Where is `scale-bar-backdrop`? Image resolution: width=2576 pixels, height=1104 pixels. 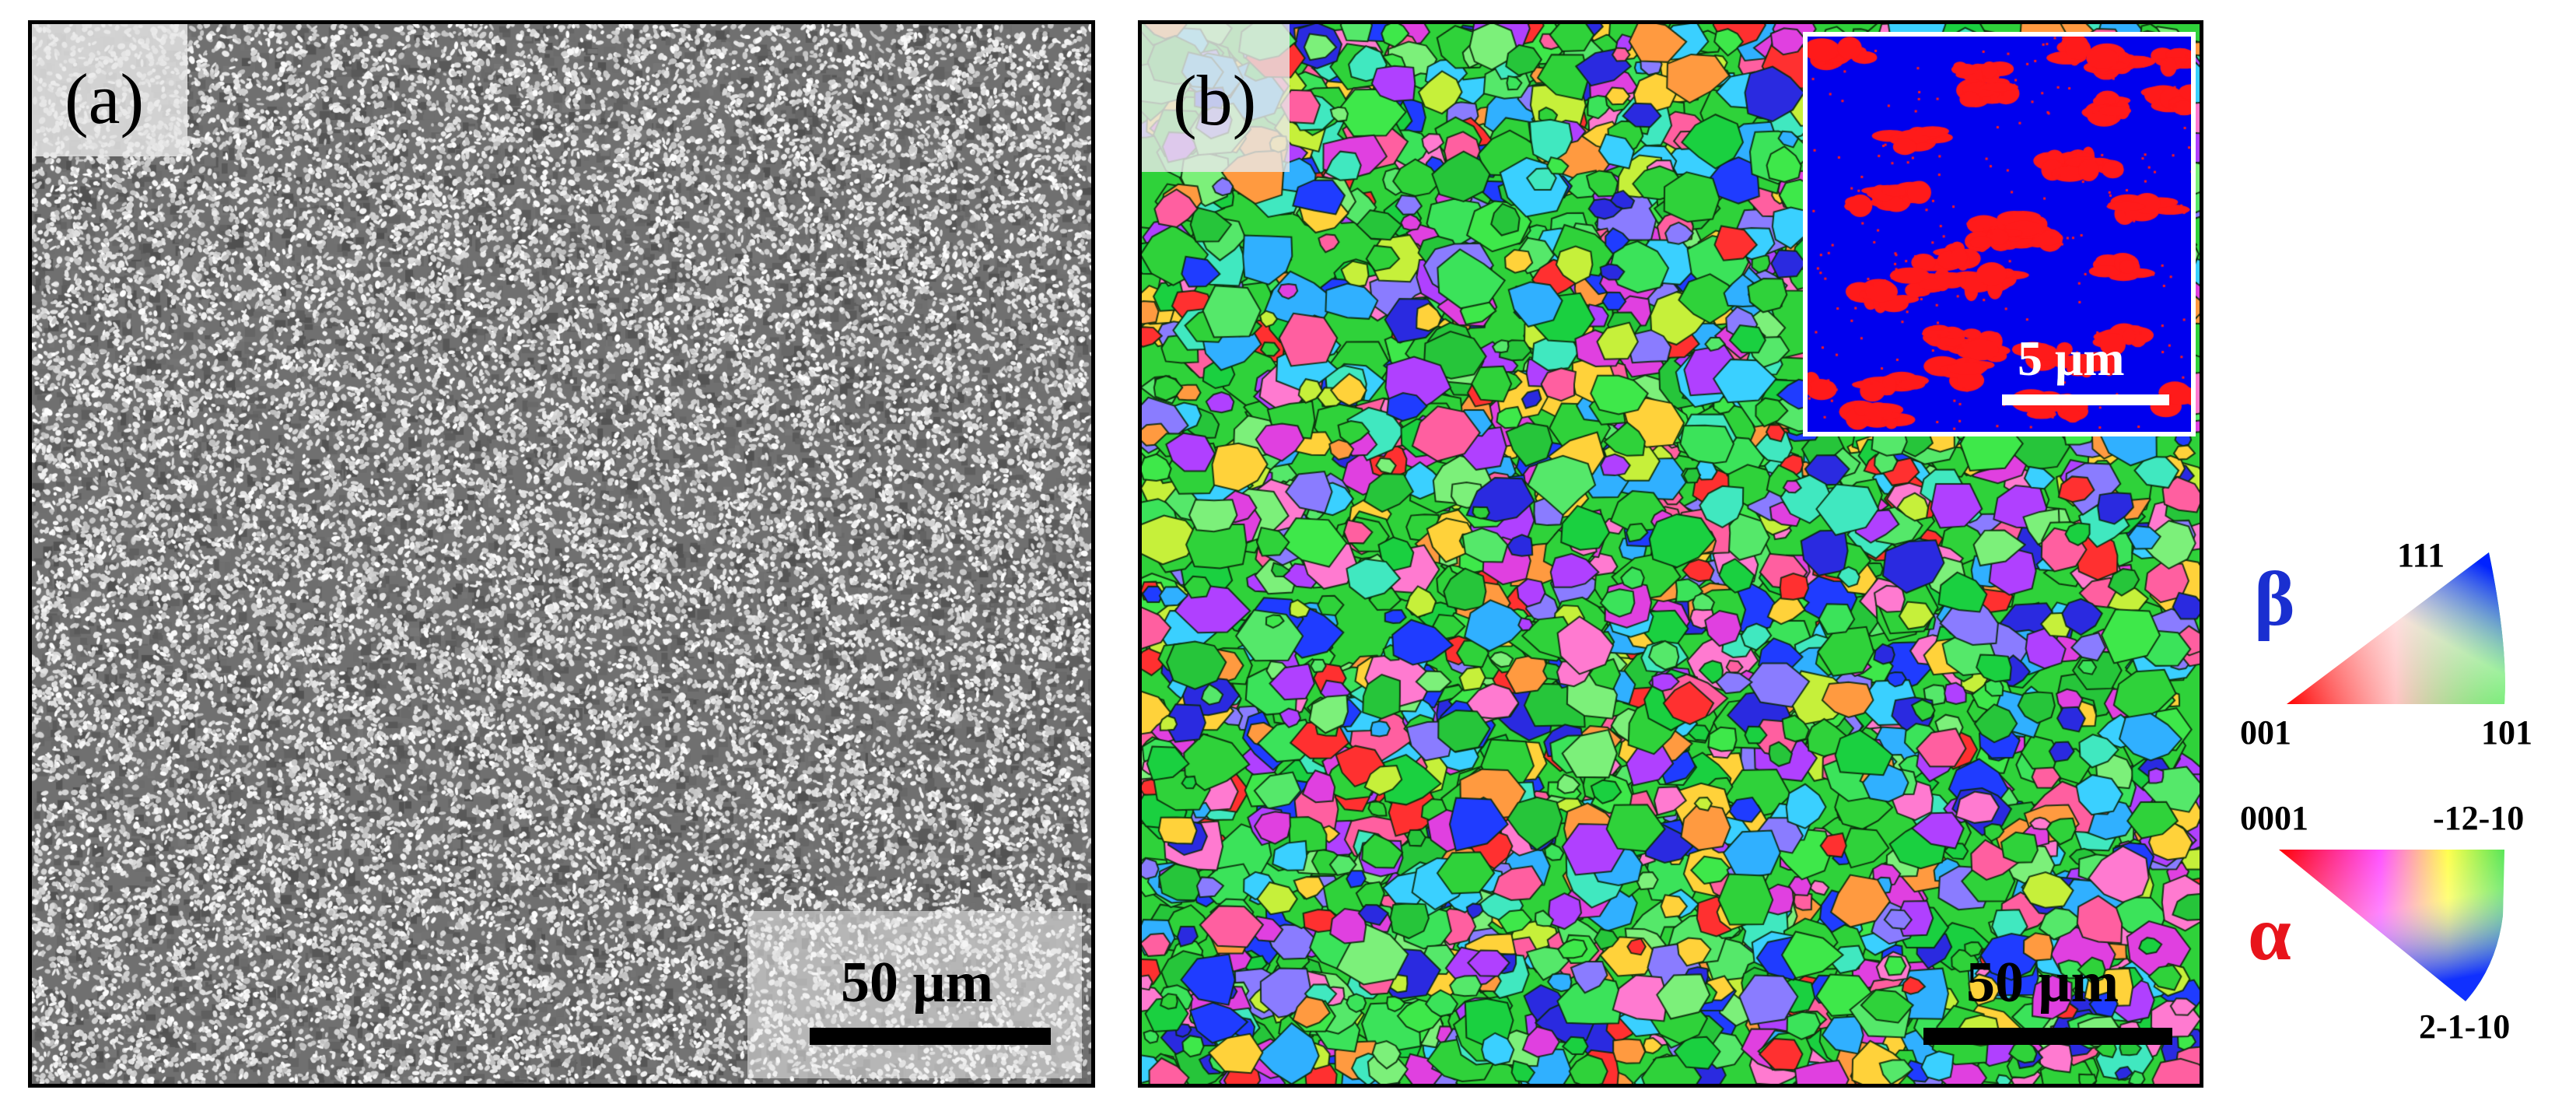
scale-bar-backdrop is located at coordinates (915, 994).